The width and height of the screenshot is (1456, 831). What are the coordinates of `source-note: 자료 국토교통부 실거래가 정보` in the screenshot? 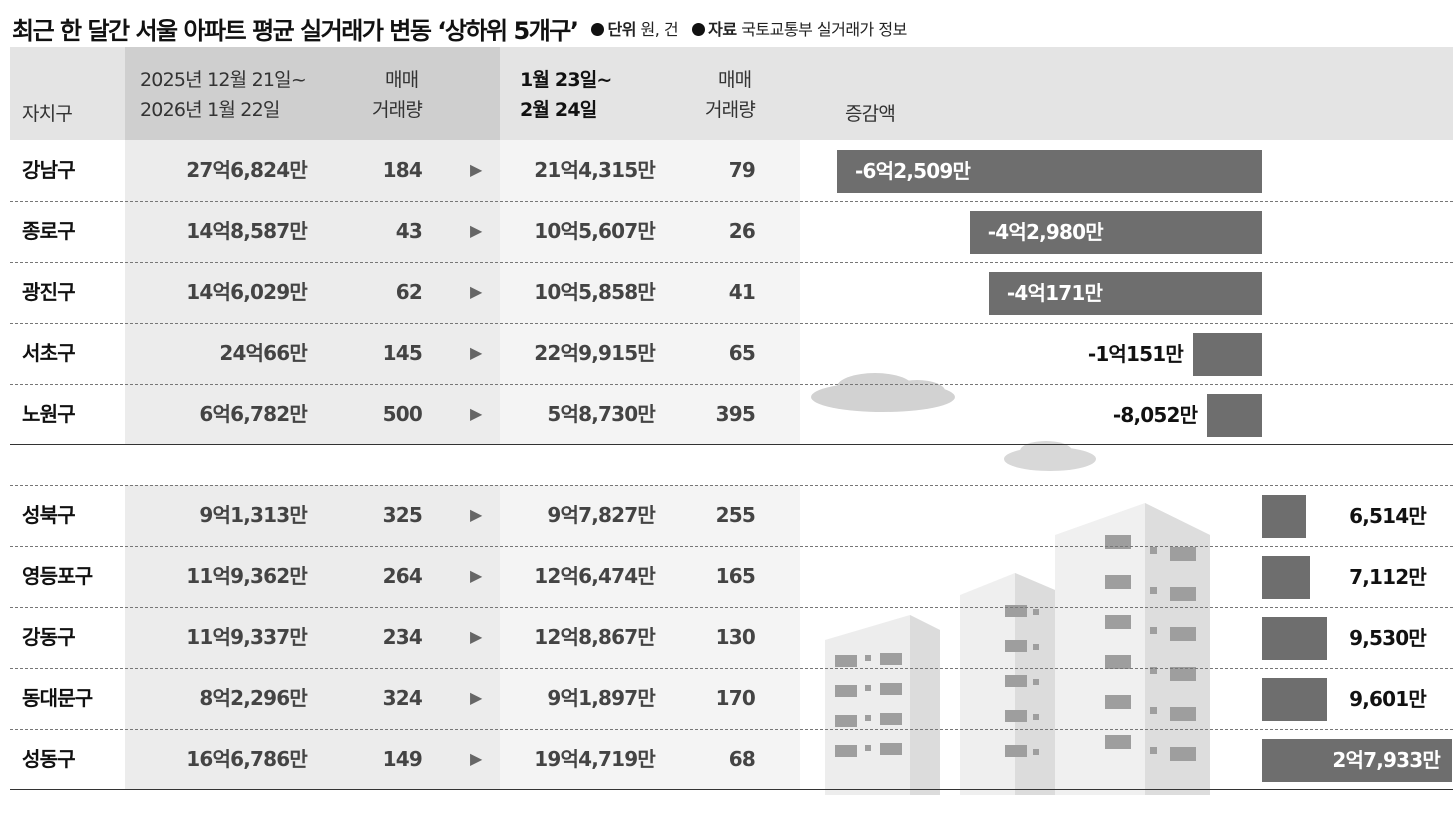 It's located at (799, 28).